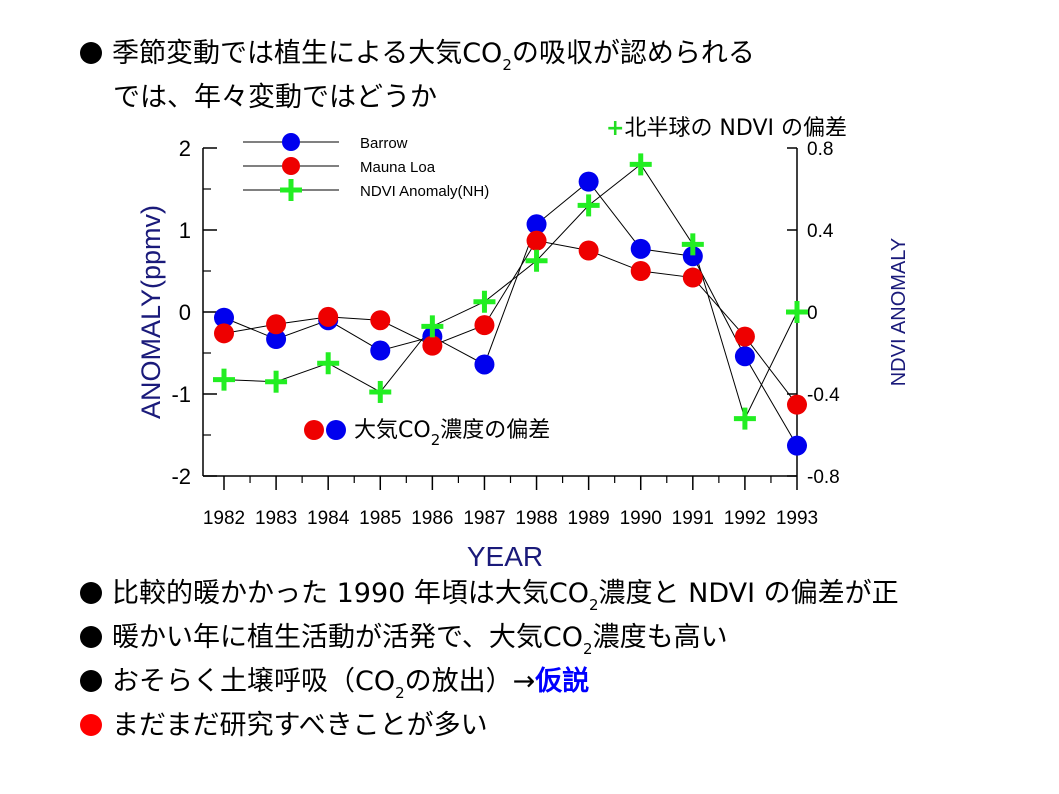 The height and width of the screenshot is (794, 1059). Describe the element at coordinates (181, 476) in the screenshot. I see `y-tick-label-left: -2` at that location.